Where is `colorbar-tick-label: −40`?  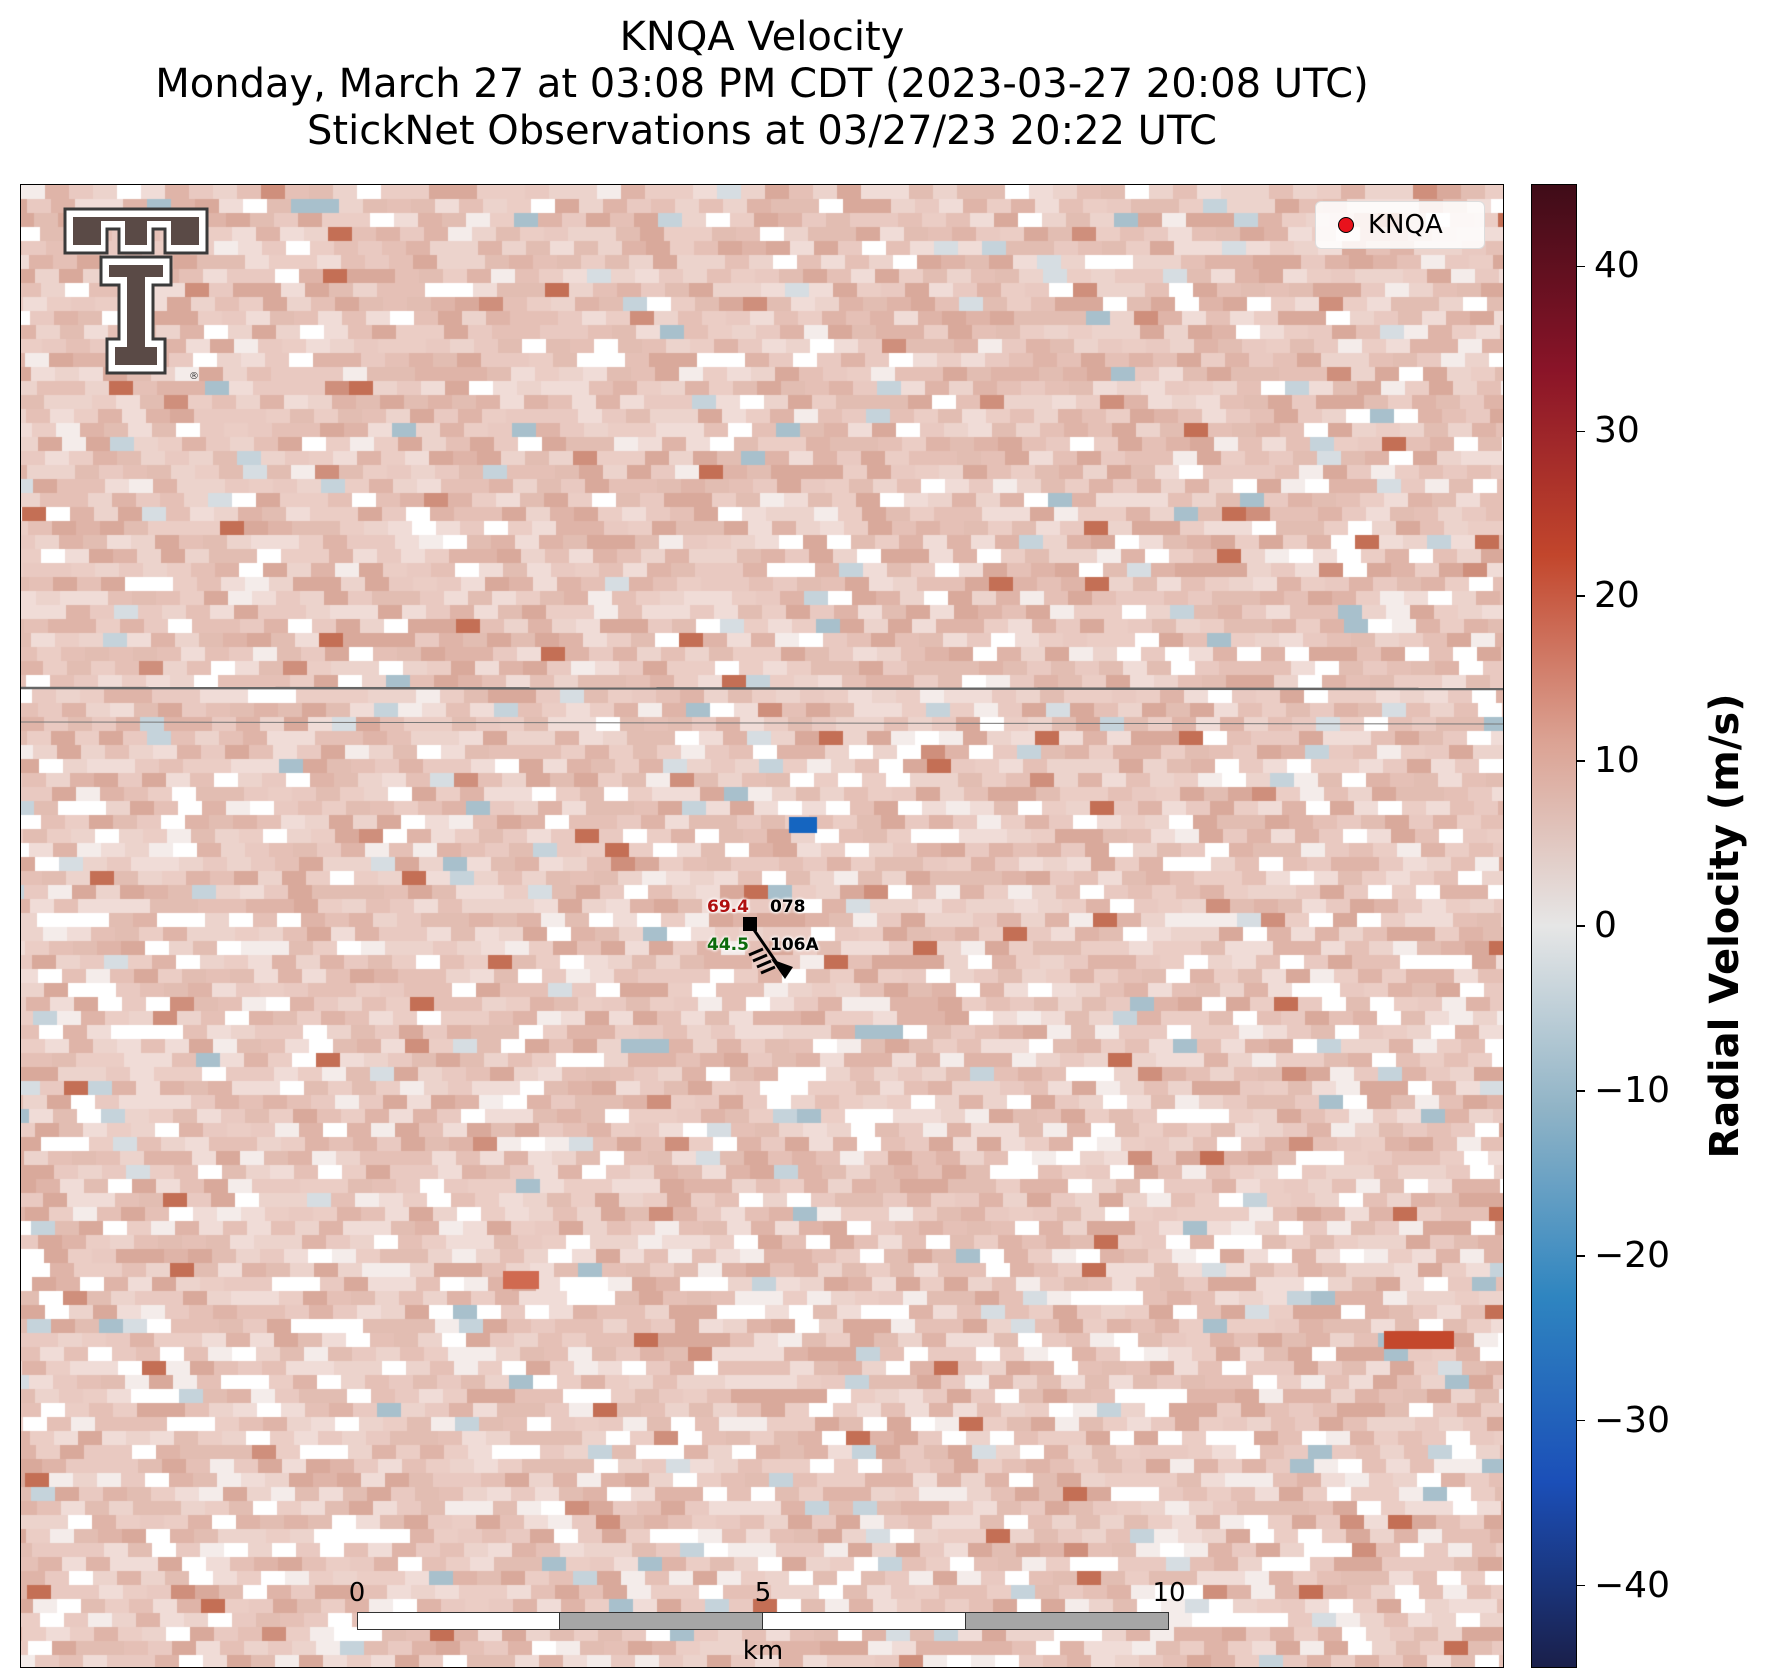
colorbar-tick-label: −40 is located at coordinates (1632, 1585).